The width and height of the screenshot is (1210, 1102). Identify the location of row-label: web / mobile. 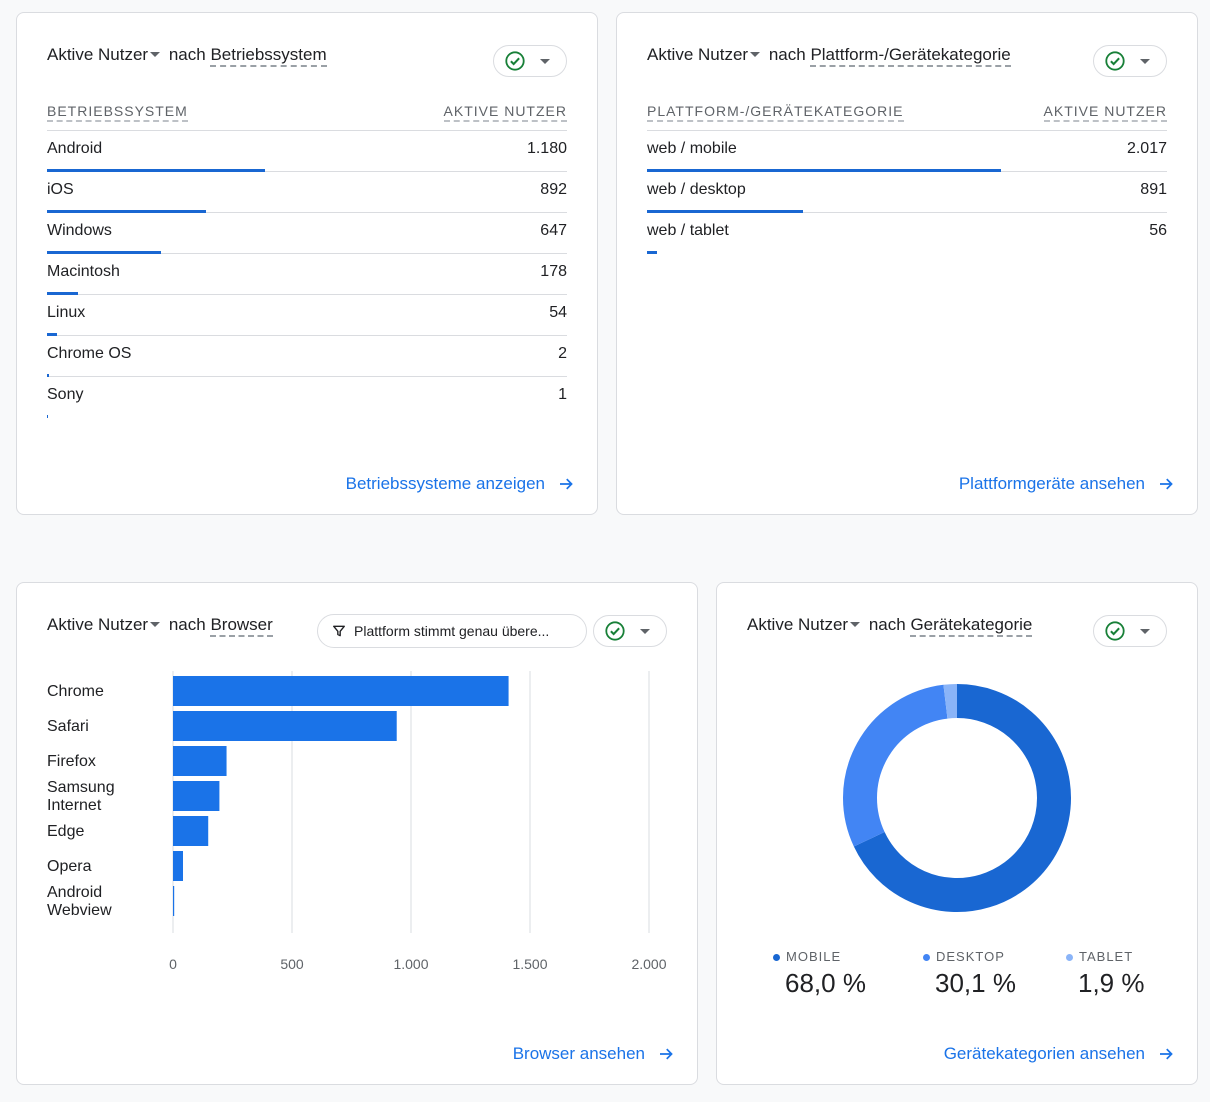
(692, 148).